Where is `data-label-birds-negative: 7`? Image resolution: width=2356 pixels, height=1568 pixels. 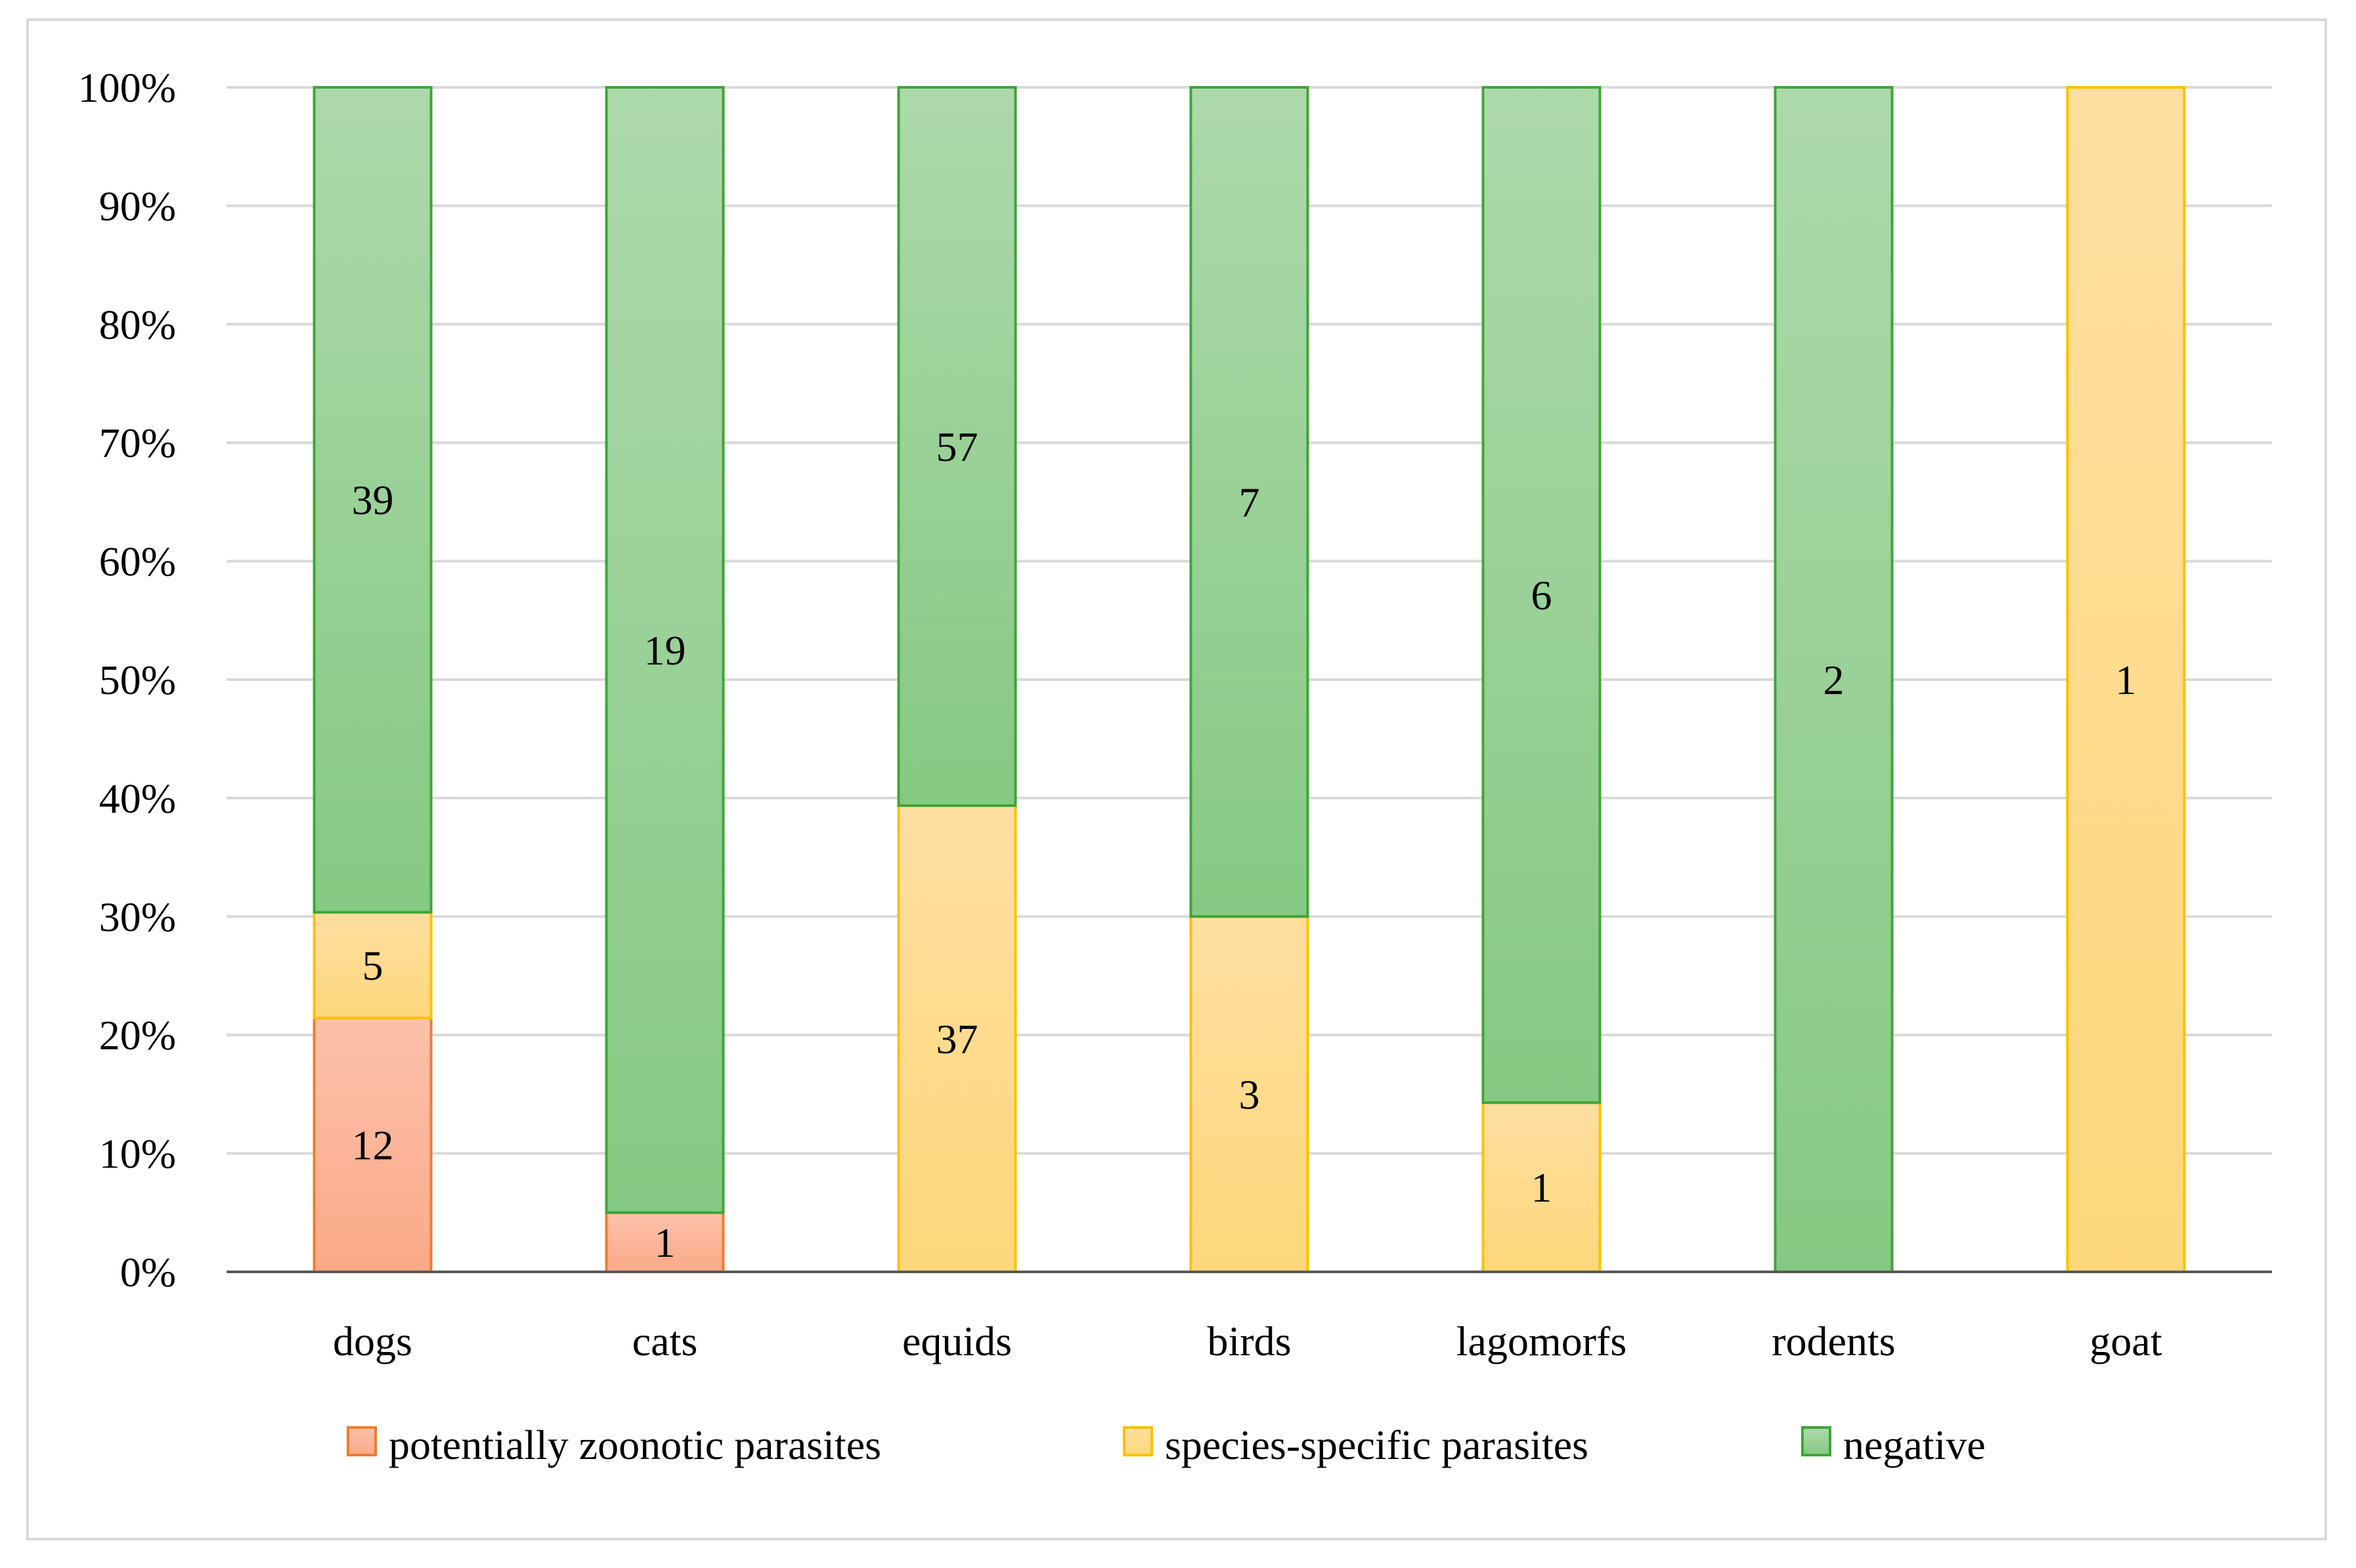
data-label-birds-negative: 7 is located at coordinates (1249, 502).